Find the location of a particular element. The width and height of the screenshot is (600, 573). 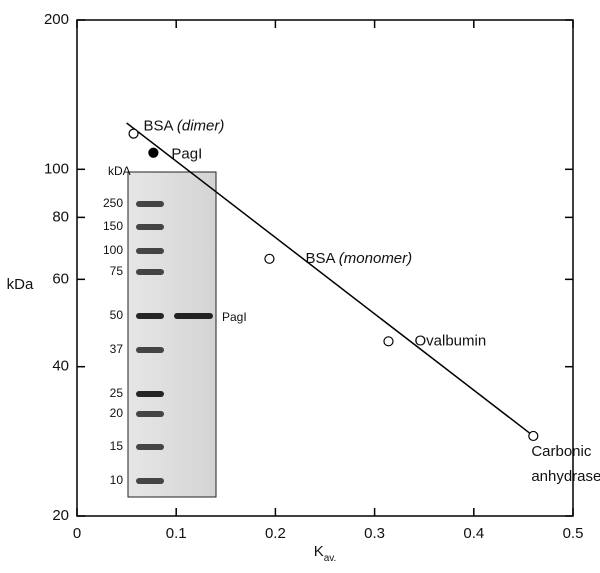

point-label-note: (dimer) is located at coordinates (201, 126).